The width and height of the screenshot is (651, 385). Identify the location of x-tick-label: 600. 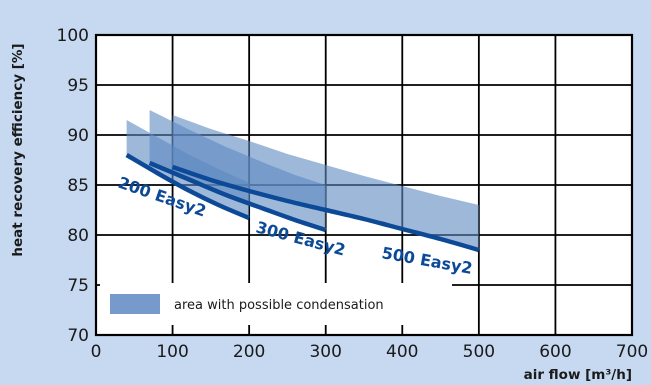
(555, 352).